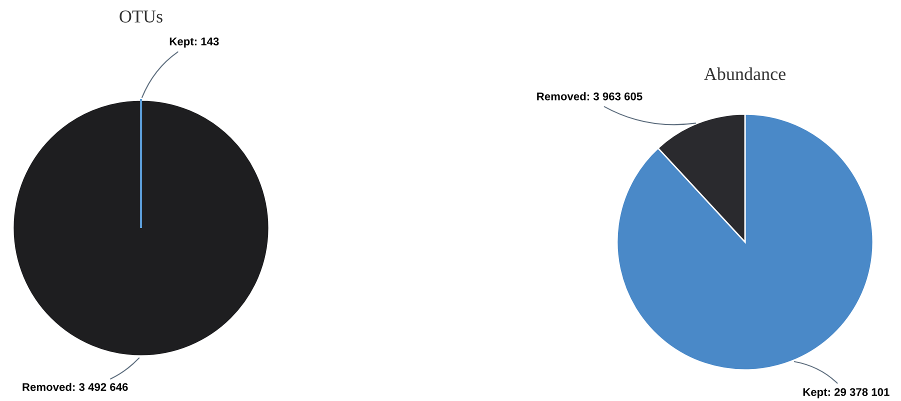  I want to click on chart-title: Abundance, so click(745, 73).